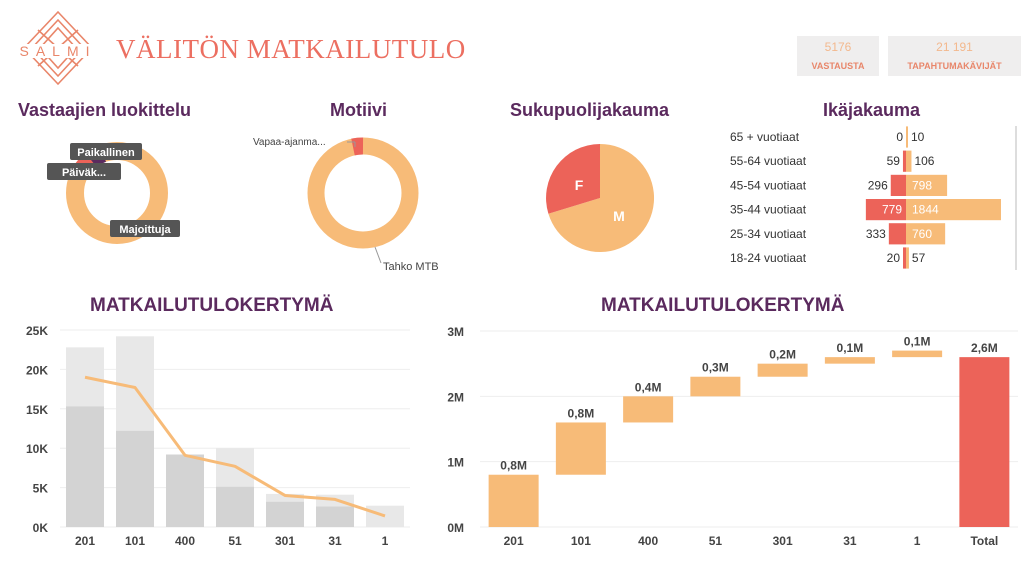 Image resolution: width=1024 pixels, height=576 pixels. What do you see at coordinates (235, 446) in the screenshot?
I see `trend-line` at bounding box center [235, 446].